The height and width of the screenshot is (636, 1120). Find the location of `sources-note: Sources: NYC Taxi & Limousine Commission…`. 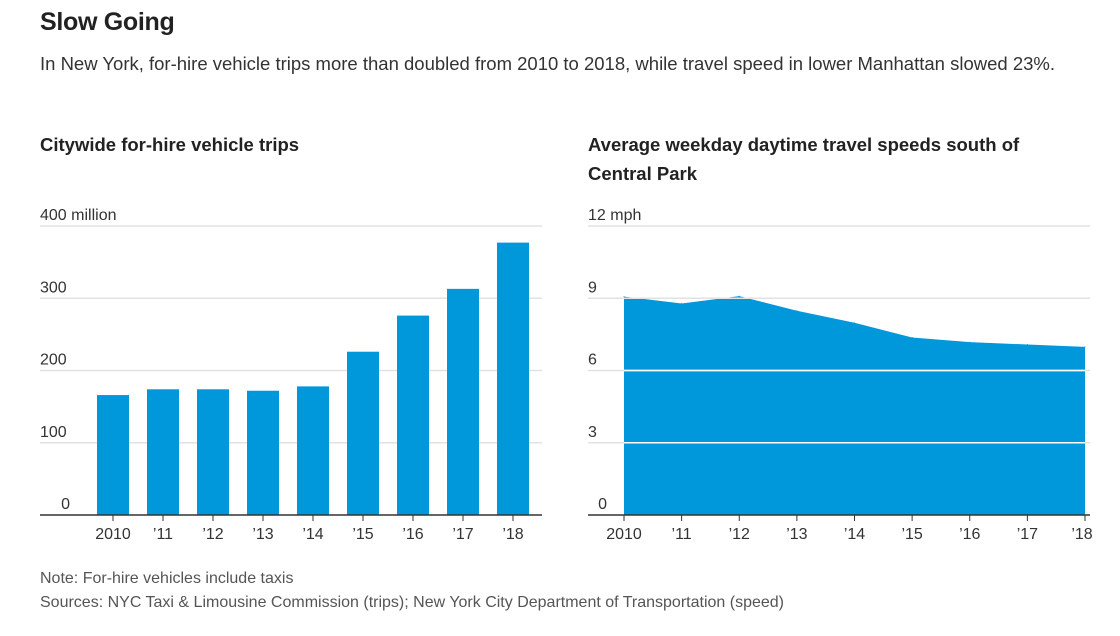

sources-note: Sources: NYC Taxi & Limousine Commission… is located at coordinates (412, 602).